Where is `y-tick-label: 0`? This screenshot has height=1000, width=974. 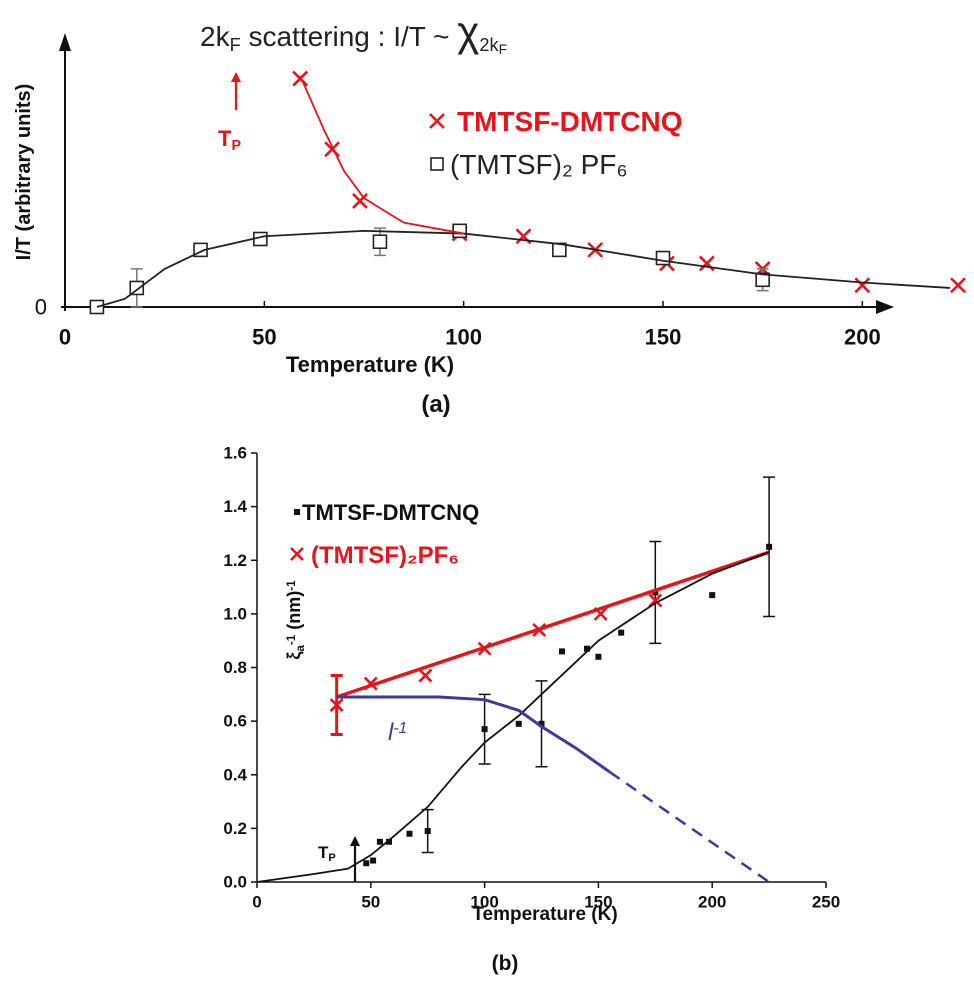
y-tick-label: 0 is located at coordinates (41, 307).